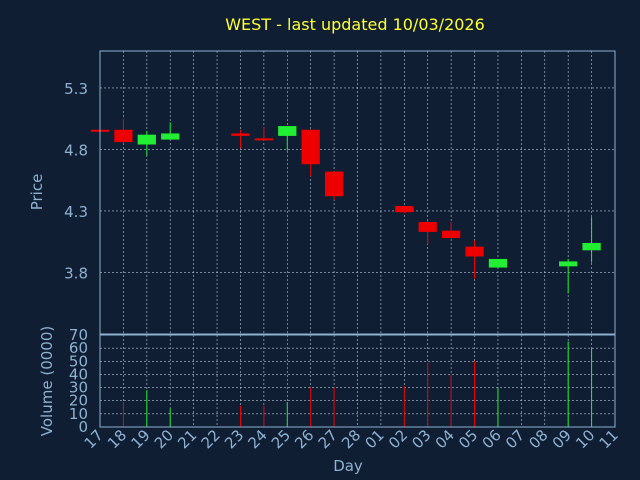  What do you see at coordinates (562, 439) in the screenshot?
I see `x-tick-label: 09` at bounding box center [562, 439].